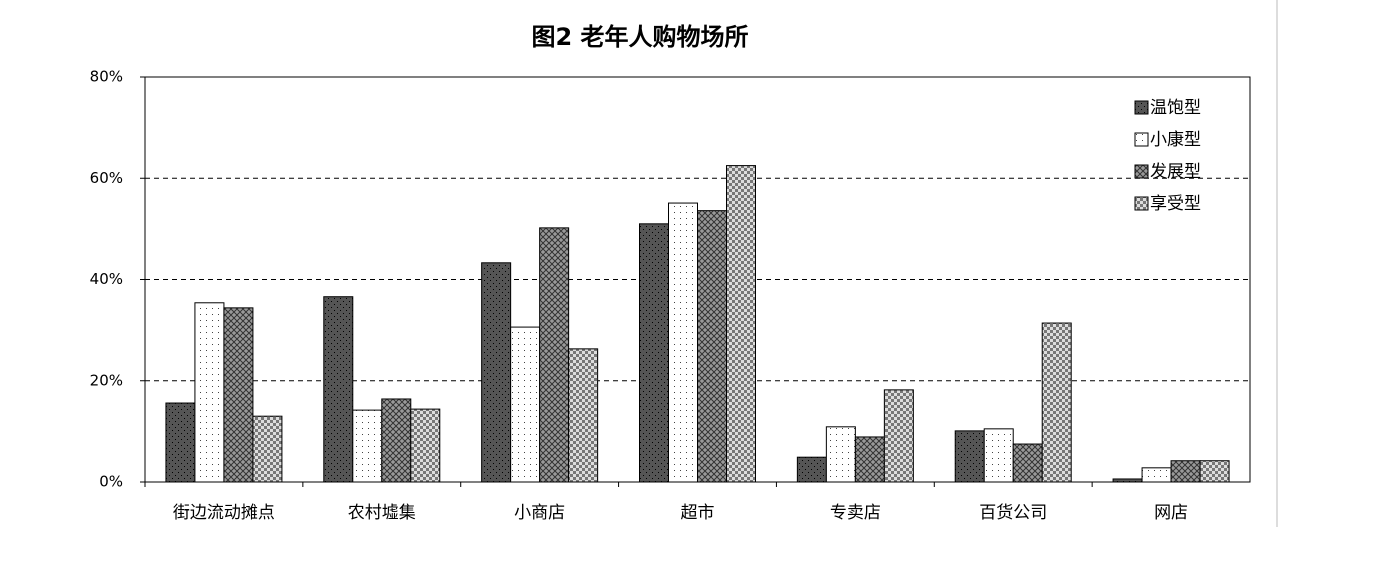 This screenshot has width=1399, height=571. I want to click on x-tick-label: 小商店, so click(539, 513).